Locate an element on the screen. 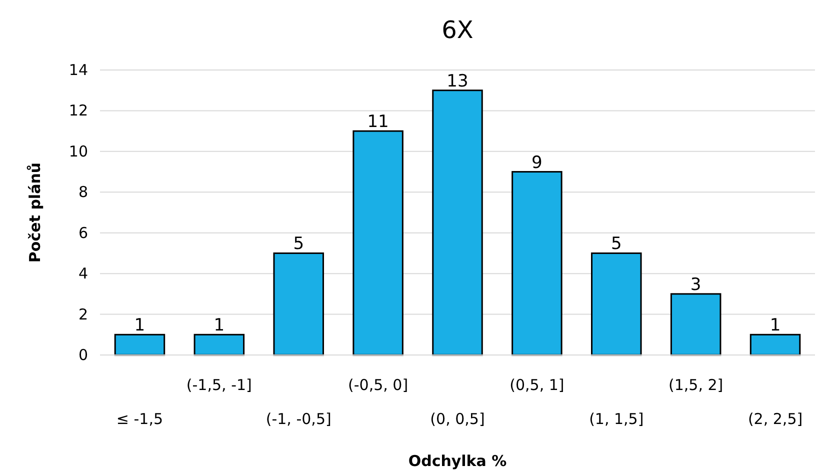 This screenshot has height=475, width=825. x-tick-label: (0,5, 1] is located at coordinates (537, 385).